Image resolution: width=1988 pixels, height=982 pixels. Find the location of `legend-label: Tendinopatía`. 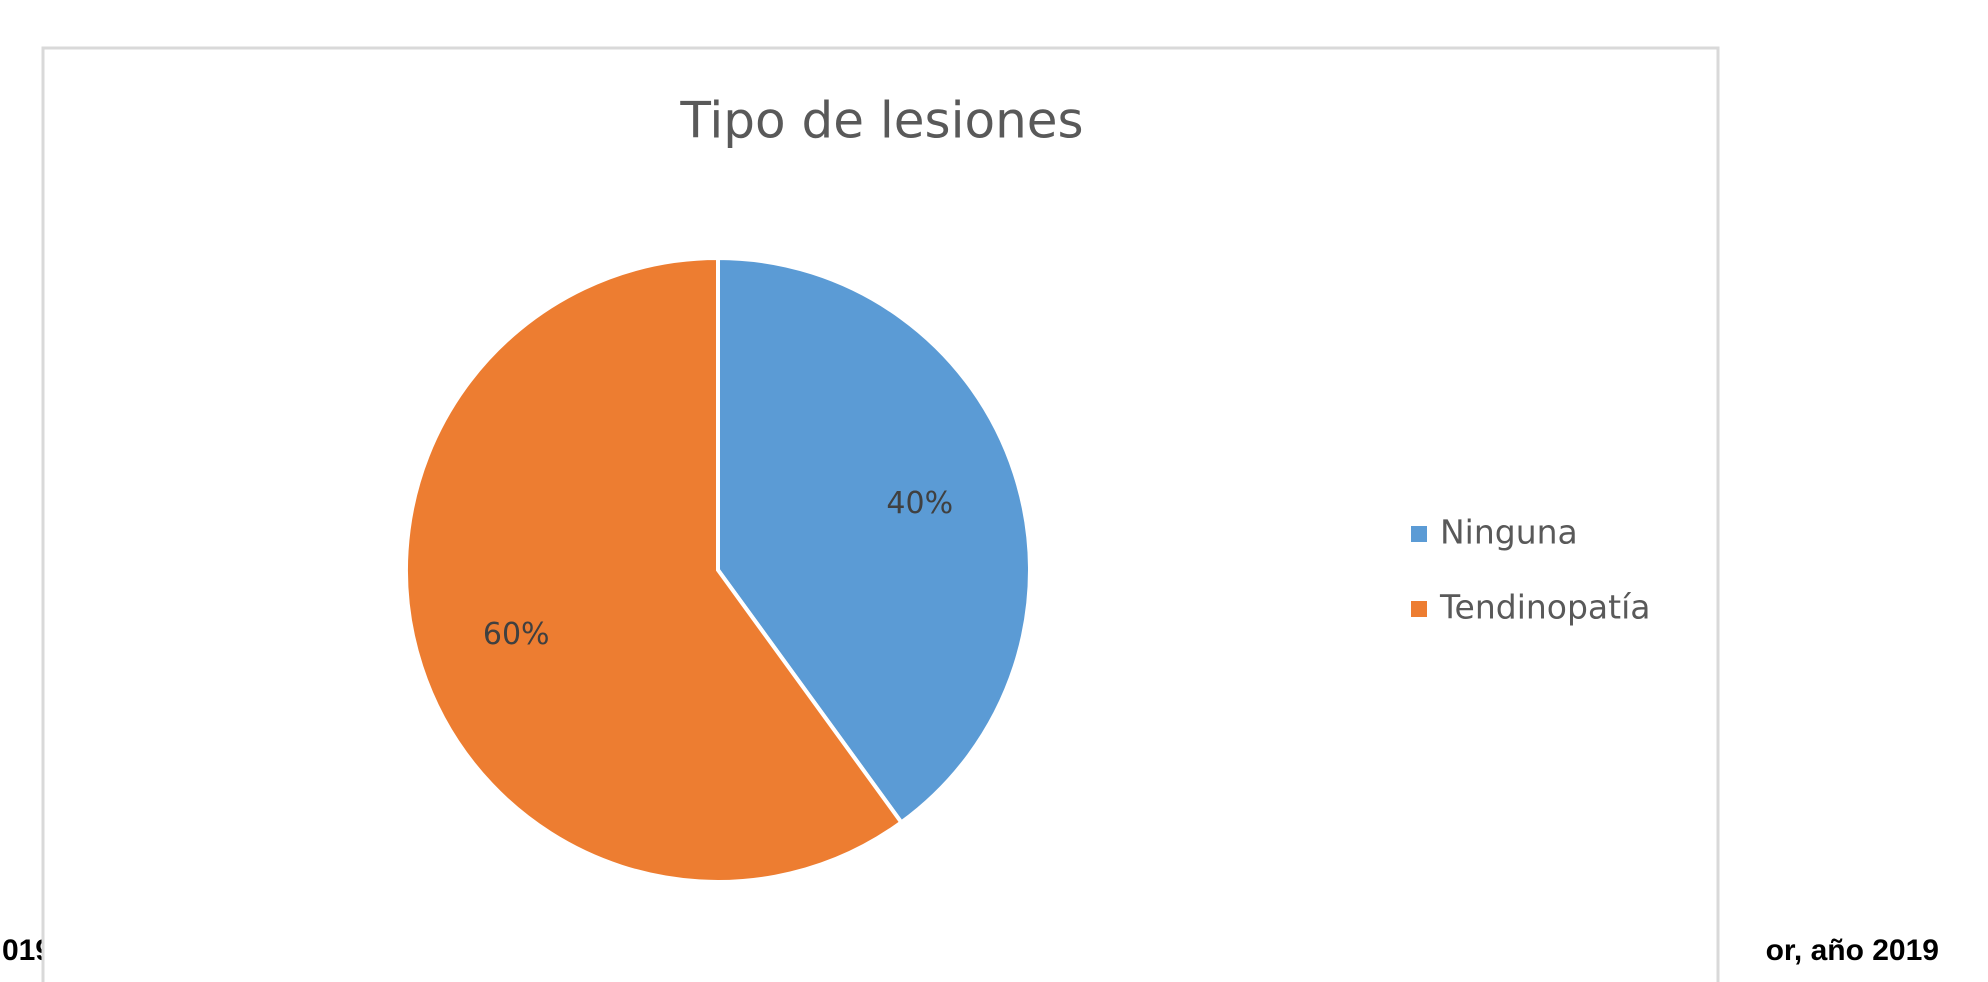

legend-label: Tendinopatía is located at coordinates (1545, 607).